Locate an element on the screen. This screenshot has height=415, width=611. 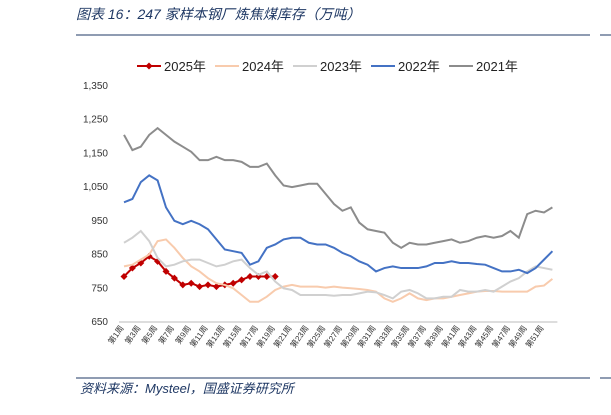
legend-label: 2021年 is located at coordinates (497, 66).